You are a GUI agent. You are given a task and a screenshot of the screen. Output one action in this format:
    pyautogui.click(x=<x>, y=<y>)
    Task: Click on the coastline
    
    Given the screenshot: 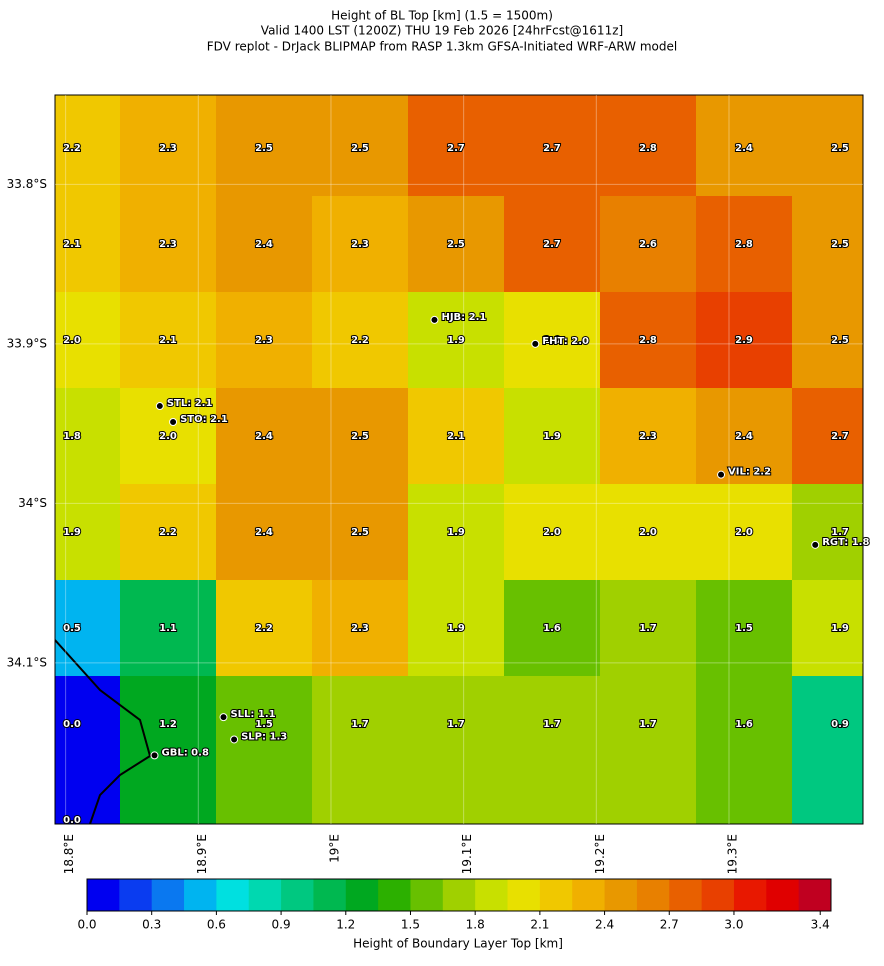 What is the action you would take?
    pyautogui.click(x=103, y=731)
    